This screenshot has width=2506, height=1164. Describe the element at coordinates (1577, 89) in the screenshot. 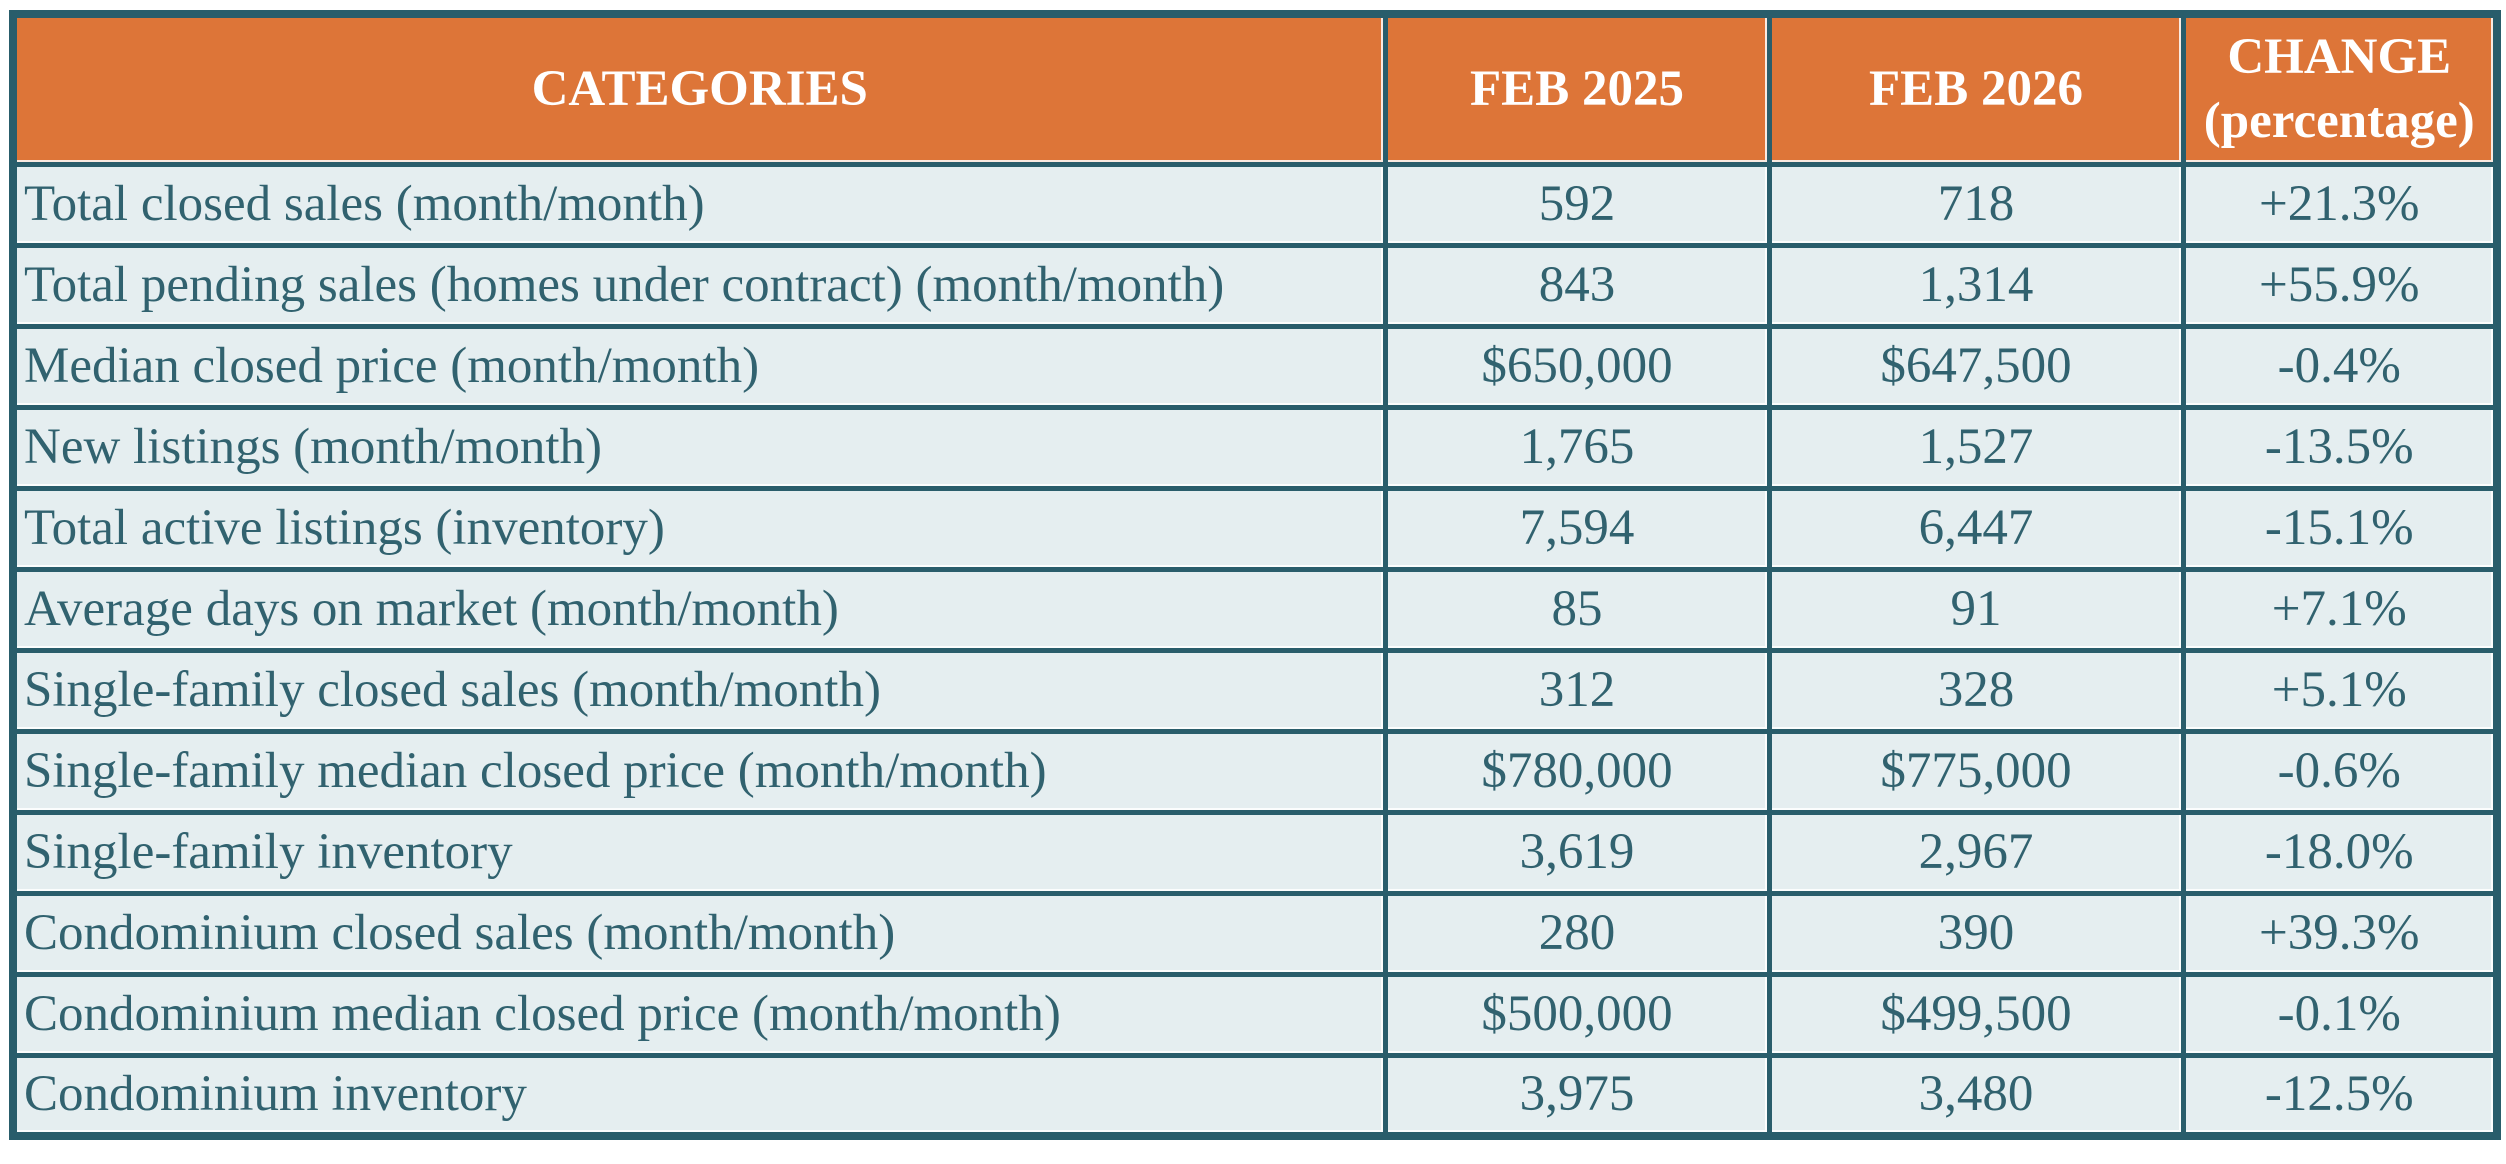

I see `header-cell-feb-2025: FEB 2025` at that location.